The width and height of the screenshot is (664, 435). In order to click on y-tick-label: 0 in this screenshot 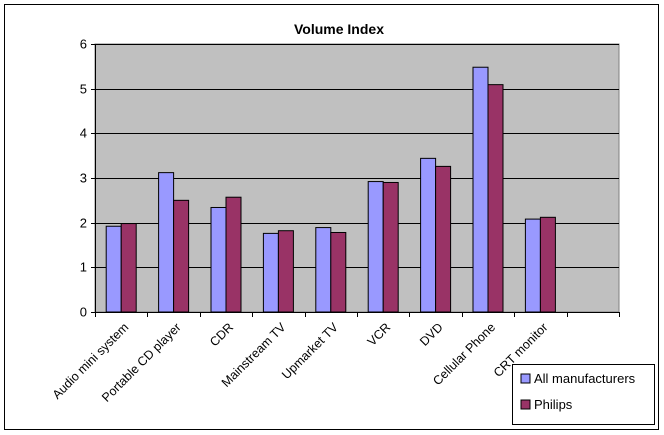, I will do `click(83, 312)`.